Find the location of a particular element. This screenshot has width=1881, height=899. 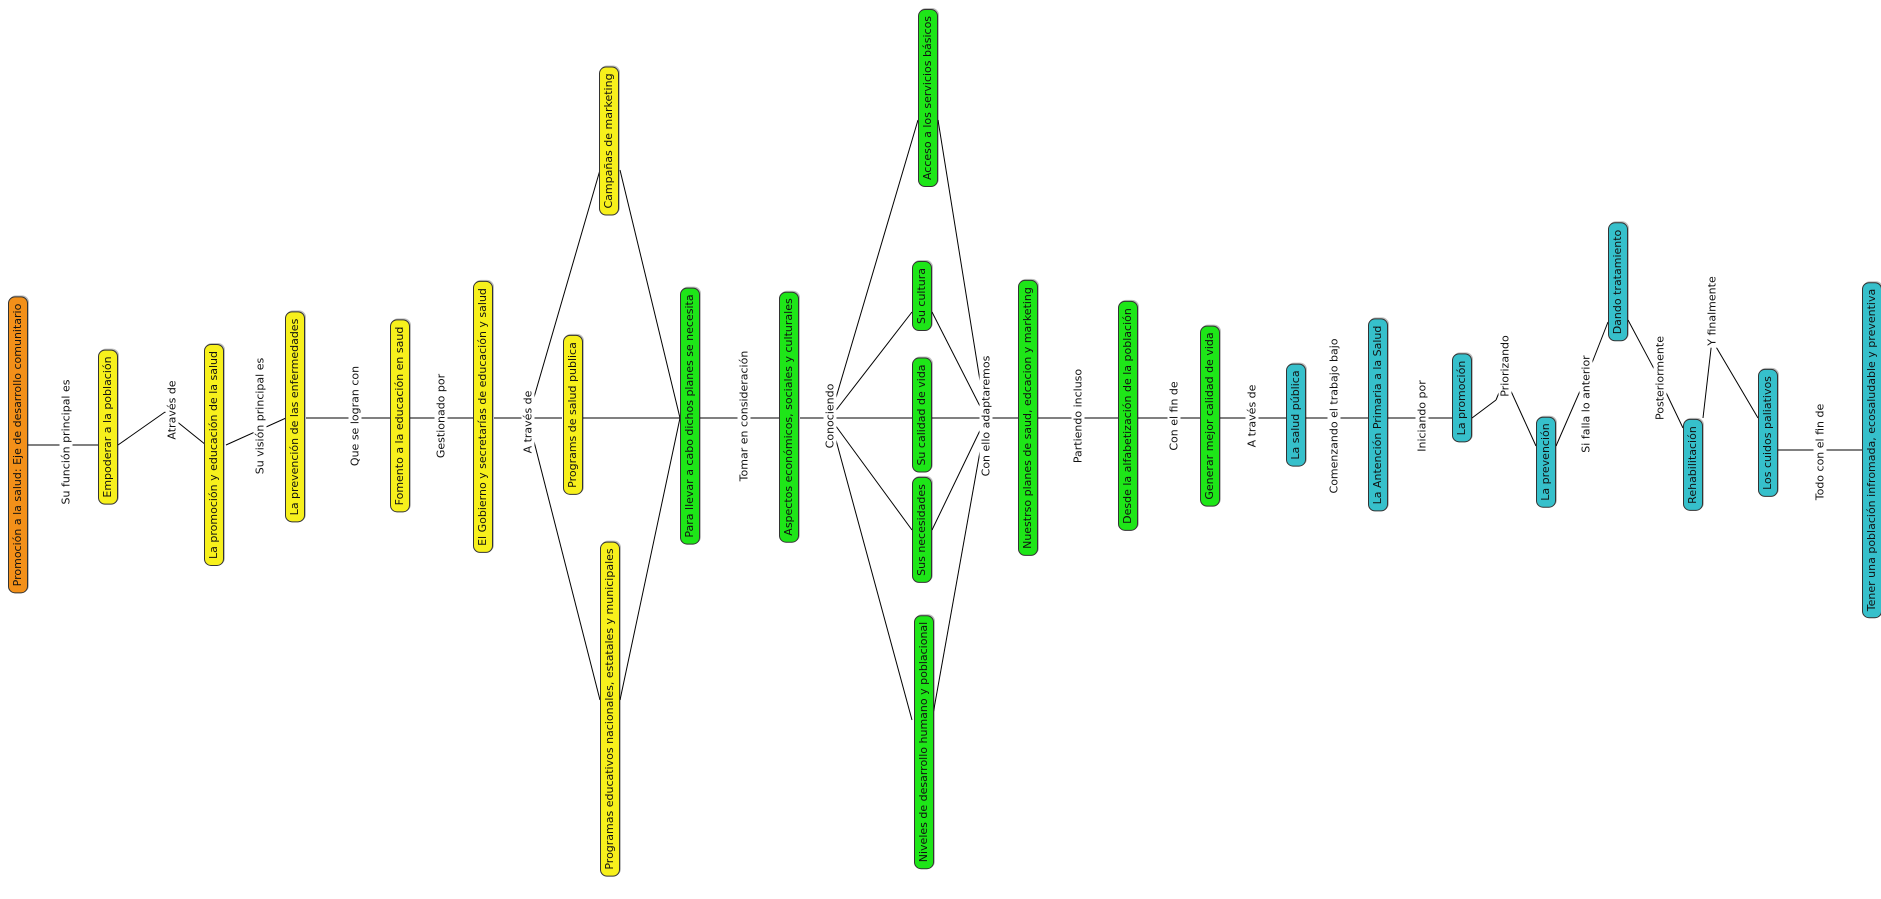

su-calidad-node: Su calidad de vida is located at coordinates (922, 415).